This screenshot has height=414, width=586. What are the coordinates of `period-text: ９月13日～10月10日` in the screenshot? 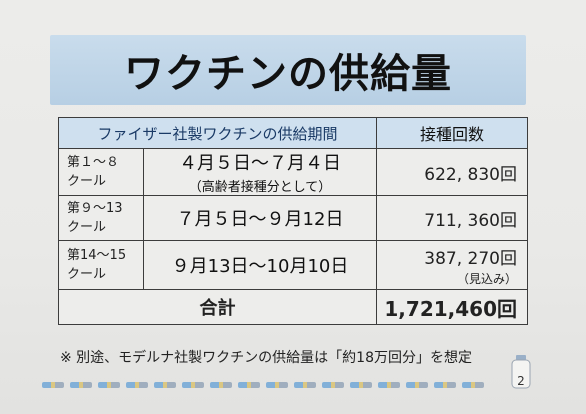 It's located at (260, 266).